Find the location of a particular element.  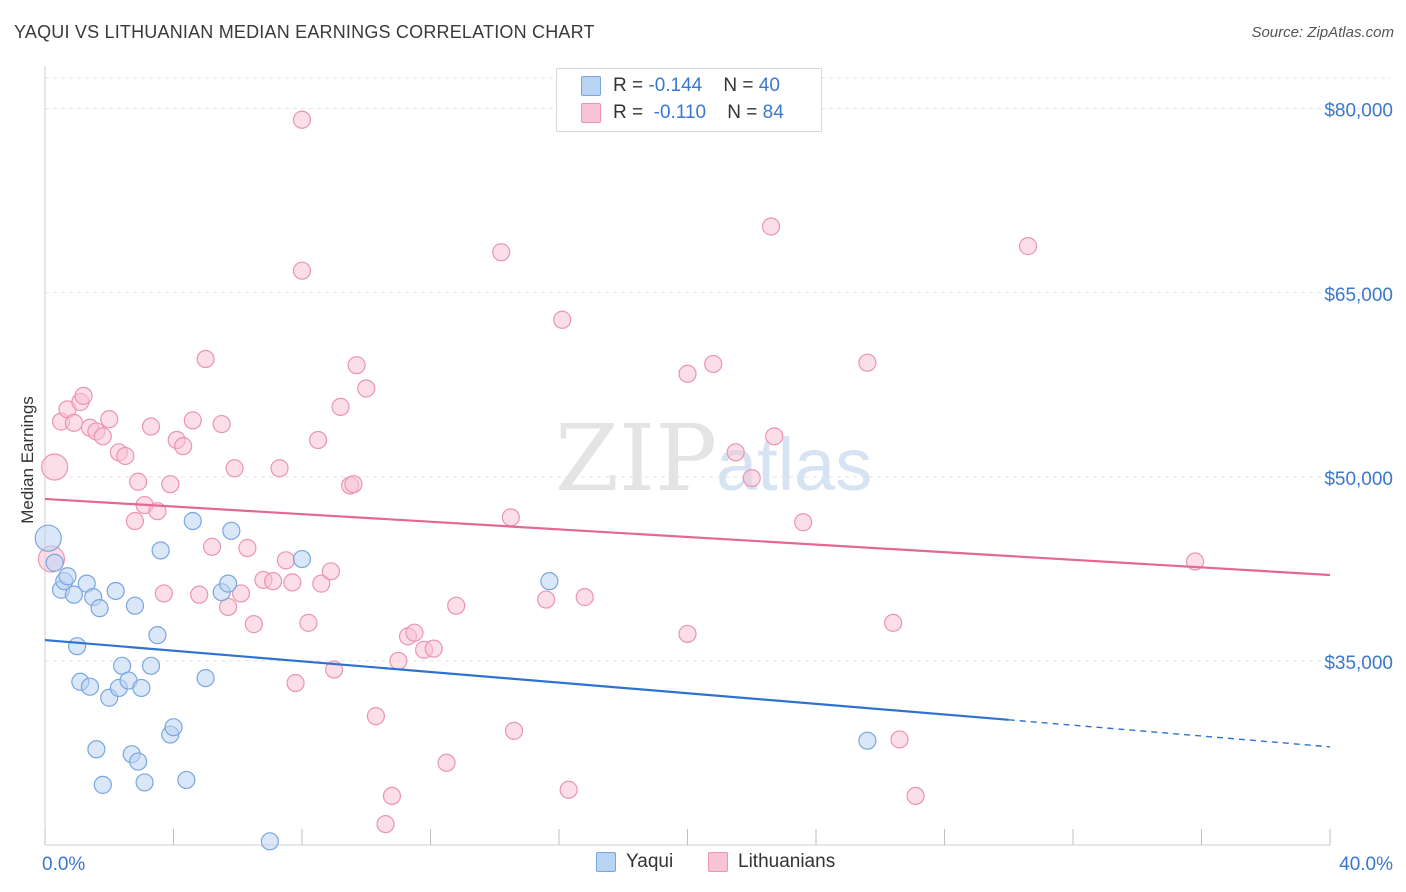

yaqui-r-value: -0.144 is located at coordinates (675, 85).